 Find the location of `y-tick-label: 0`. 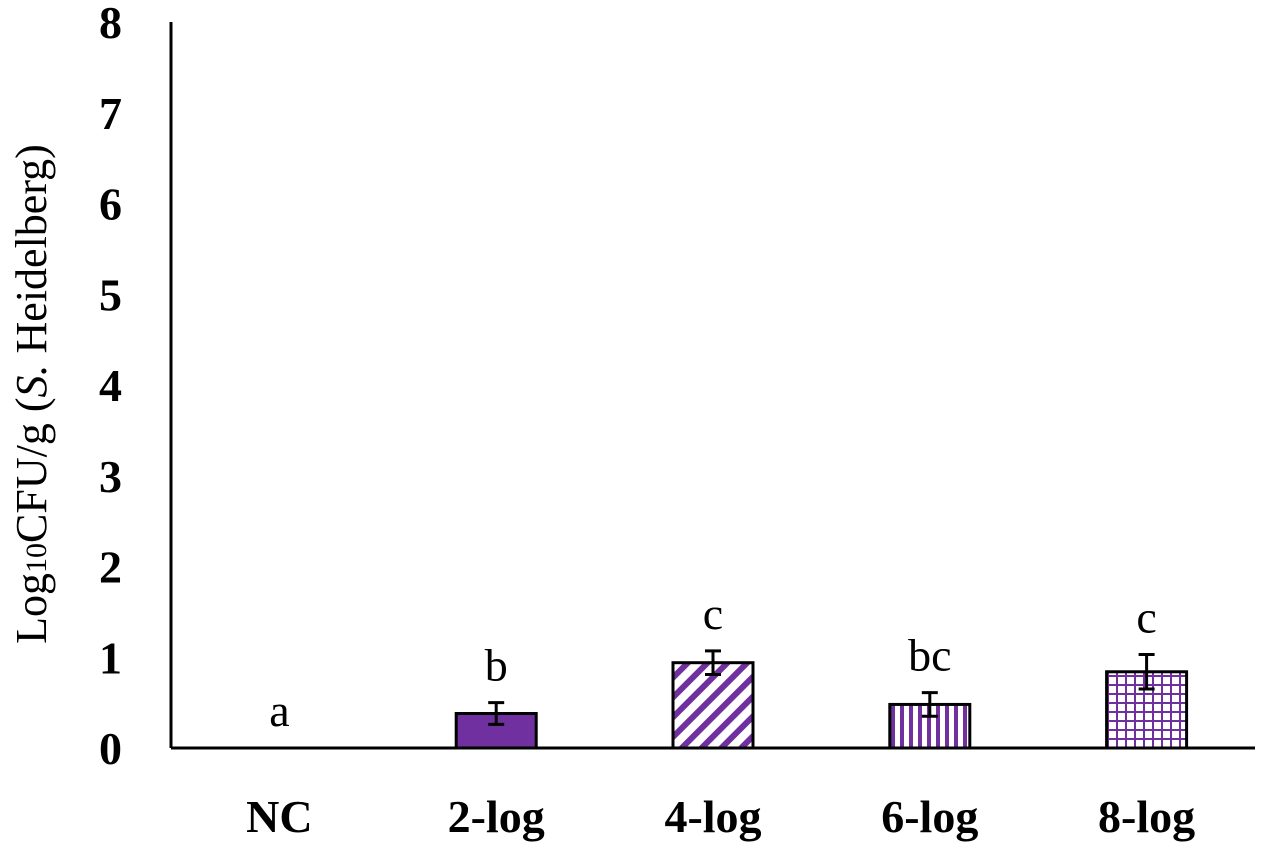

y-tick-label: 0 is located at coordinates (110, 748).